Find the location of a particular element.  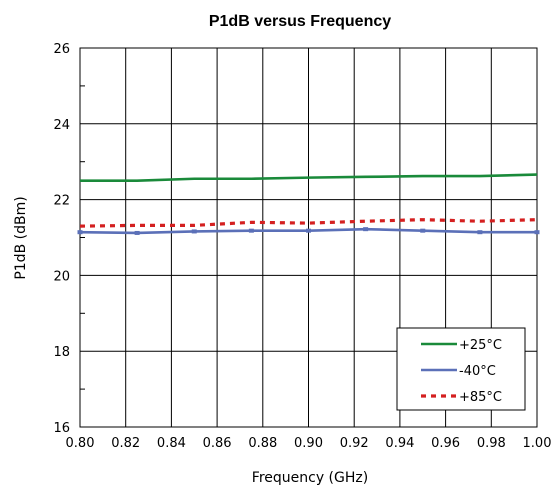

legend: +25°C -40°C +85°C is located at coordinates (461, 369).